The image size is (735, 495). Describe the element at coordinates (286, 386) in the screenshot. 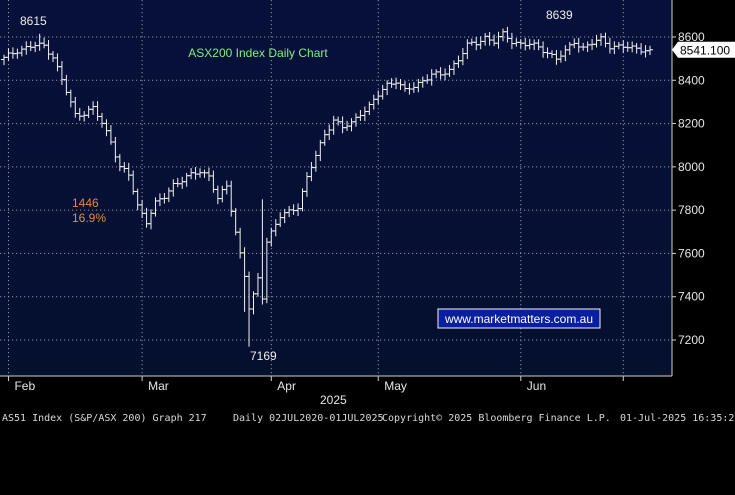

I see `x-tick-label: Apr` at that location.